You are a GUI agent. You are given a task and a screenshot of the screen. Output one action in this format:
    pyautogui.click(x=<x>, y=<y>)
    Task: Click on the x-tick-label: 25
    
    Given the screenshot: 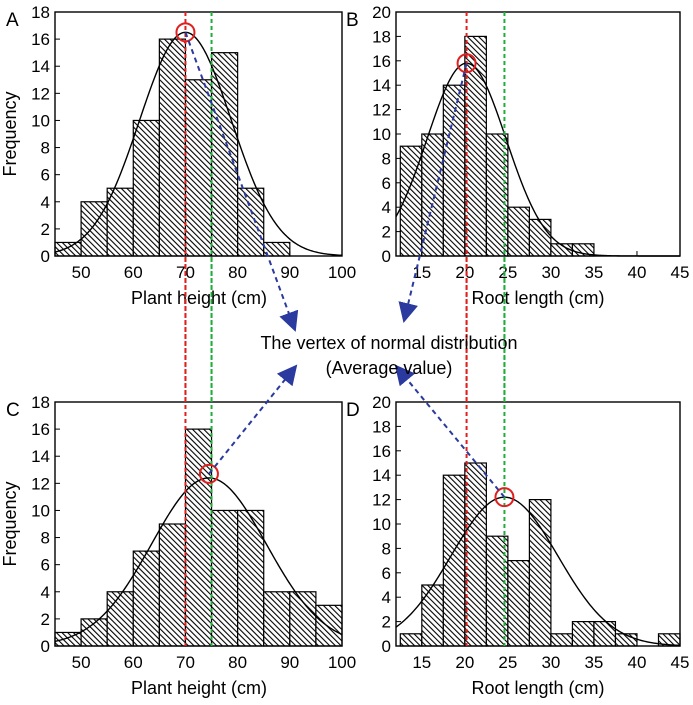 What is the action you would take?
    pyautogui.click(x=507, y=662)
    